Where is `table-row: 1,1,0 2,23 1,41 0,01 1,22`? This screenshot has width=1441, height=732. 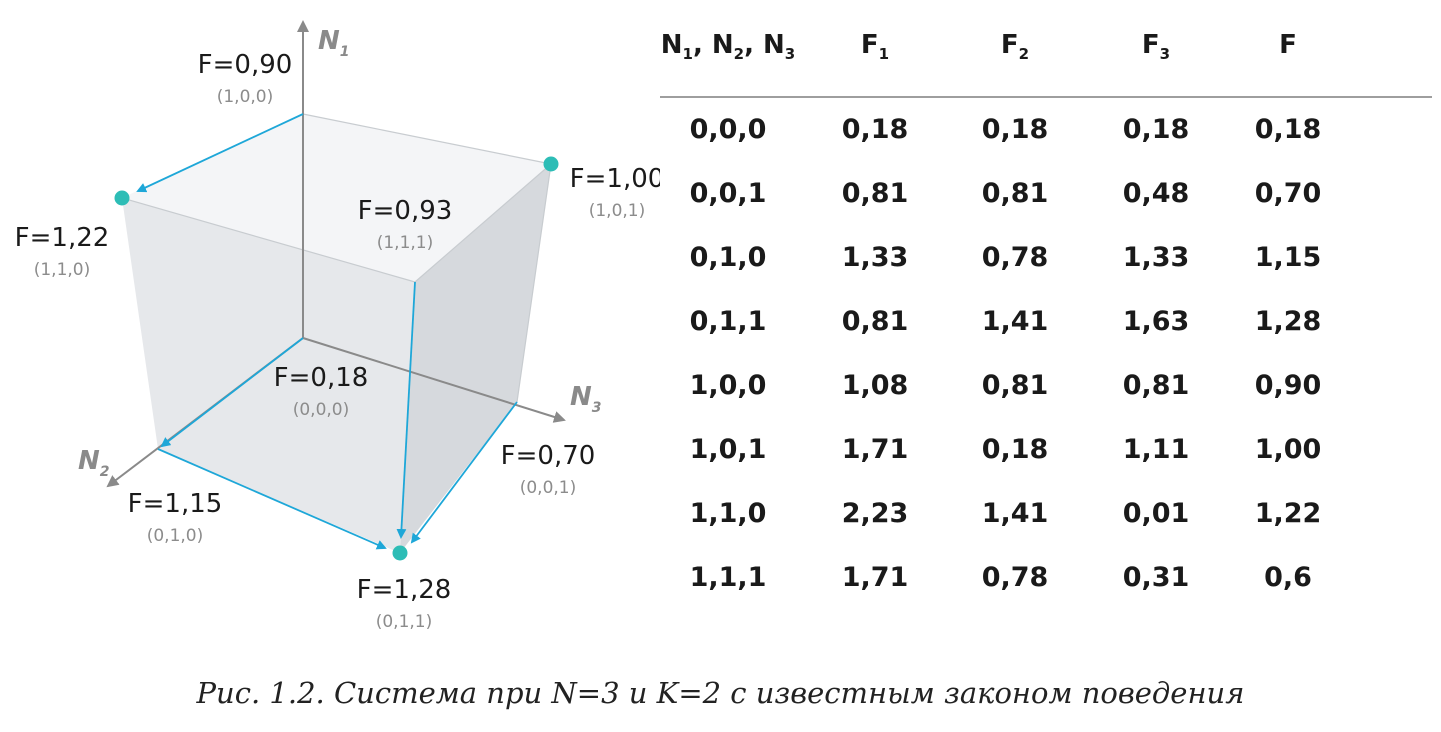
table-row: 1,1,0 2,23 1,41 0,01 1,22 is located at coordinates (1046, 514).